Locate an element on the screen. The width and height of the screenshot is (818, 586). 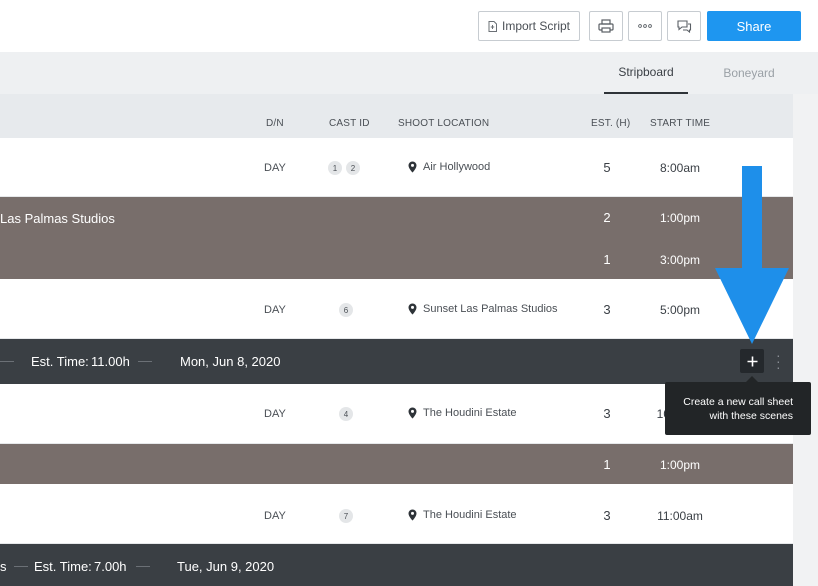
cast-badge: 7 is located at coordinates (346, 516).